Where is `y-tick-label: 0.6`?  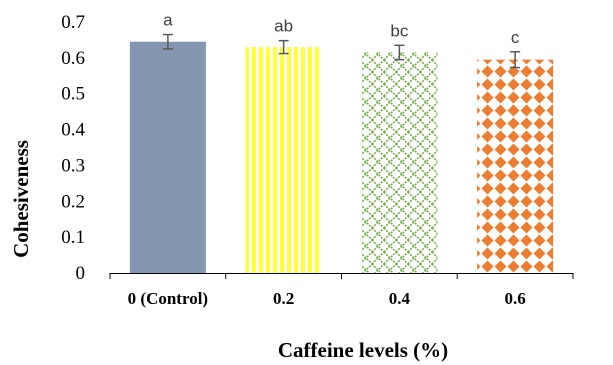 y-tick-label: 0.6 is located at coordinates (73, 58).